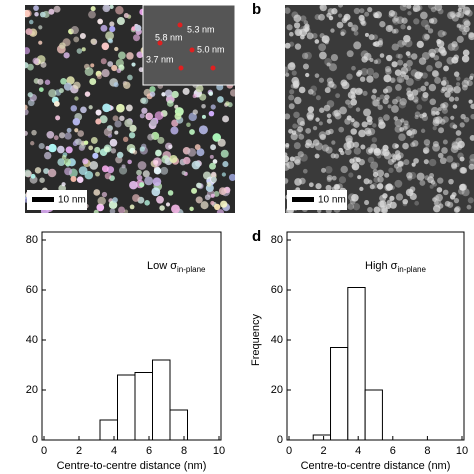  Describe the element at coordinates (303, 199) in the screenshot. I see `scale-bar` at that location.